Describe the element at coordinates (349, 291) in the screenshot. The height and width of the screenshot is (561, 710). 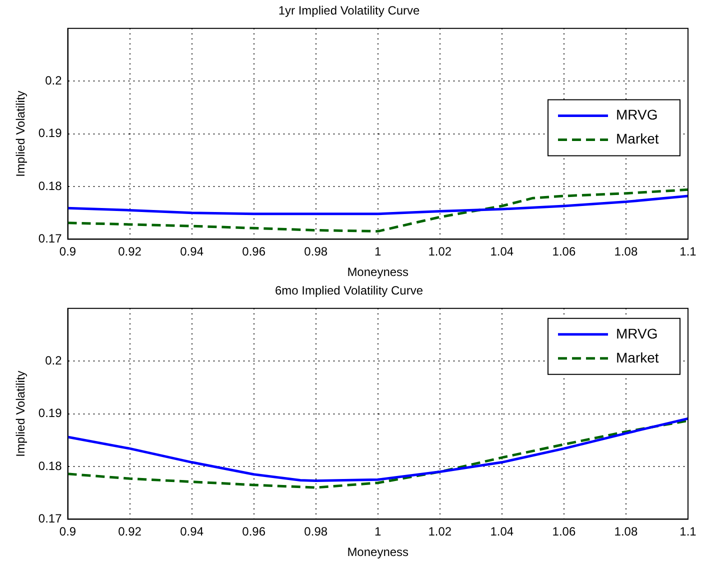
I see `chart-title: 6mo Implied Volatility Curve` at that location.